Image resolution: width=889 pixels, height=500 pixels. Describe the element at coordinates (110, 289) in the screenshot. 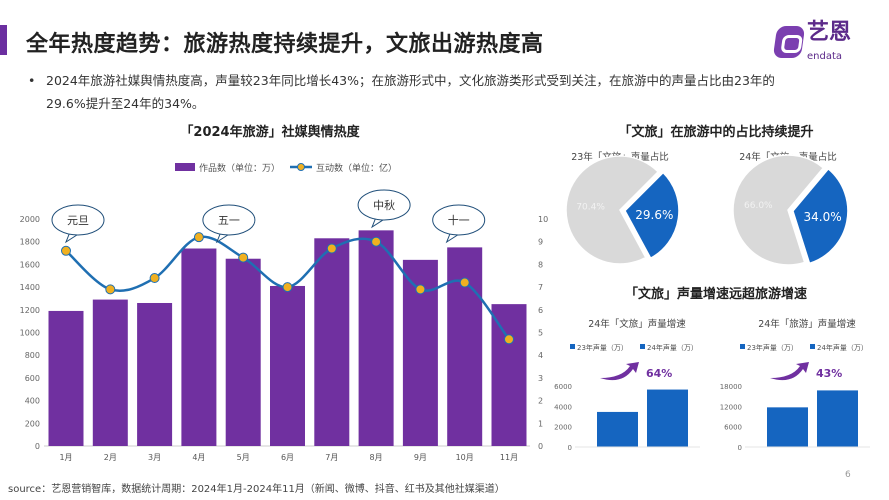

I see `line-point-2月` at that location.